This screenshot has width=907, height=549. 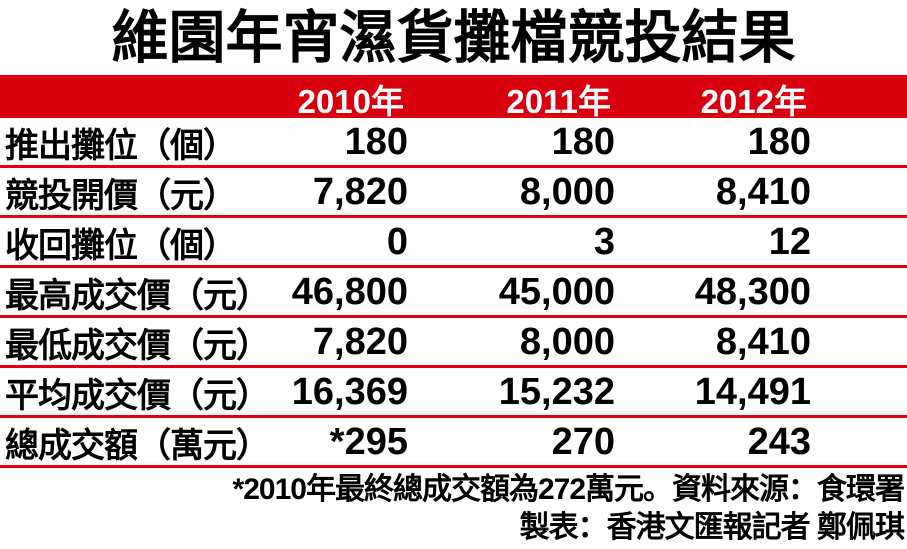 What do you see at coordinates (350, 101) in the screenshot?
I see `year-header-2010: 2010年` at bounding box center [350, 101].